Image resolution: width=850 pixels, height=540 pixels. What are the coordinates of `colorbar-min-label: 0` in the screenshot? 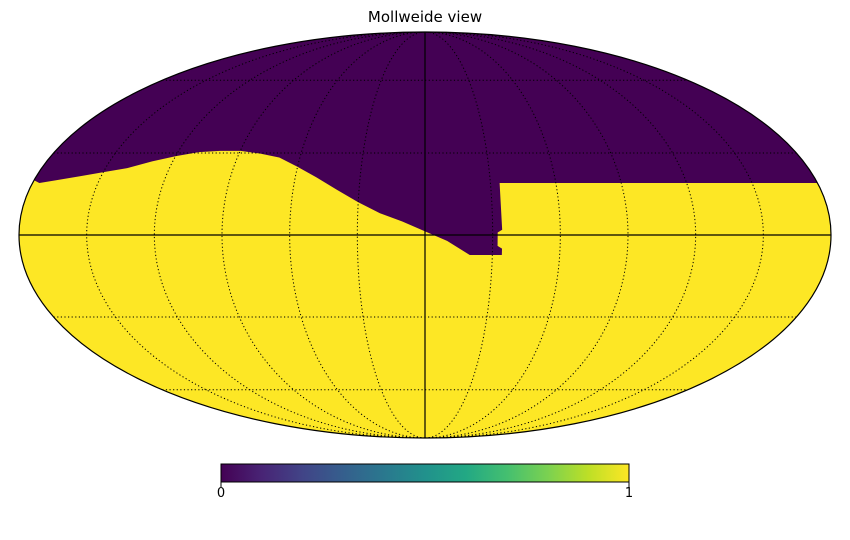 It's located at (221, 493).